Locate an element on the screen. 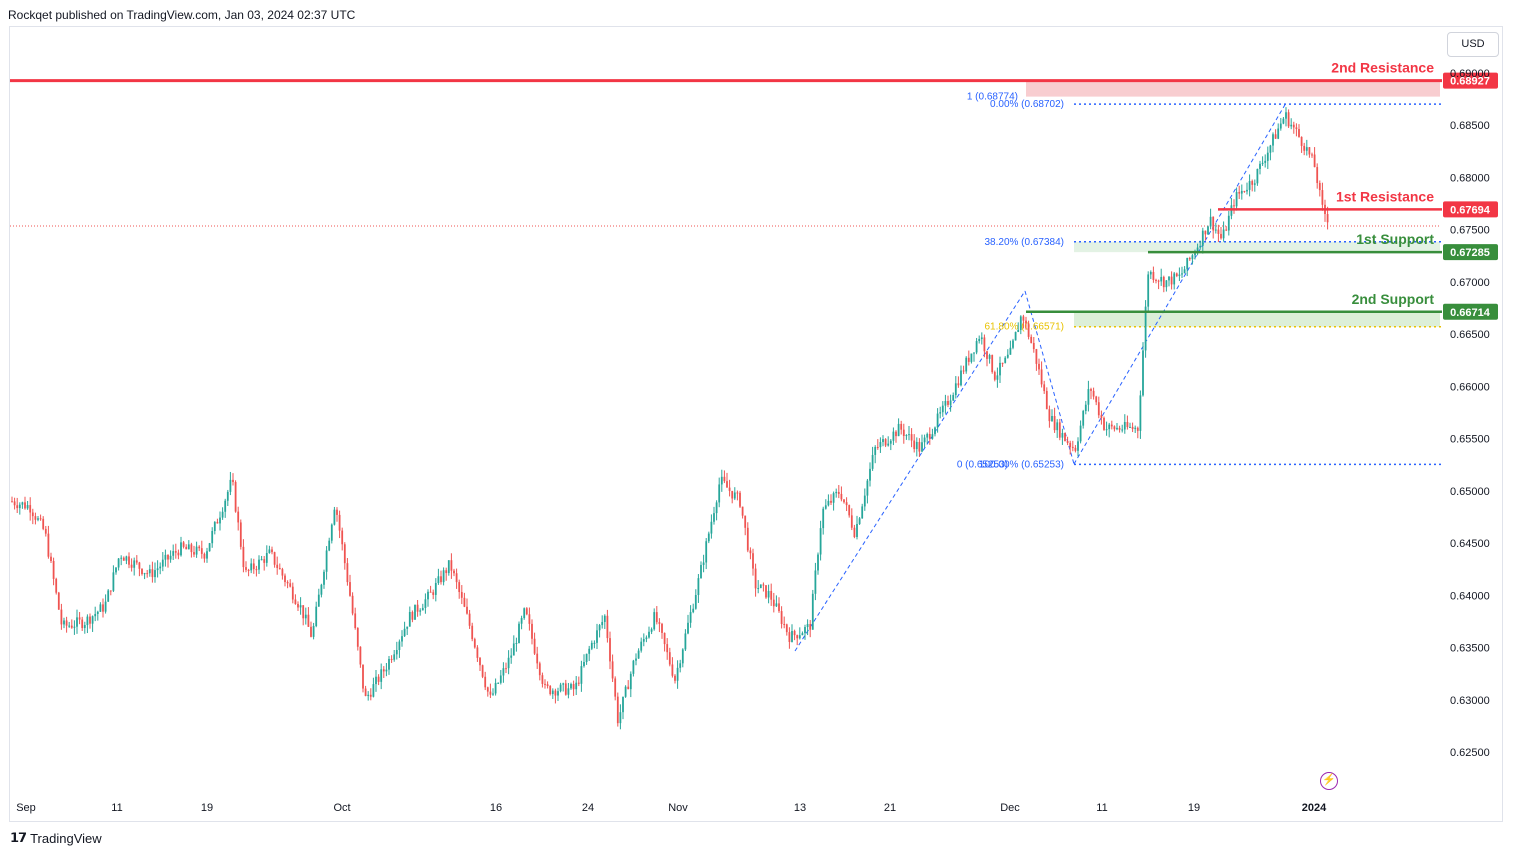 The width and height of the screenshot is (1513, 857). fib-label: 61.80% (0.66571) is located at coordinates (1024, 327).